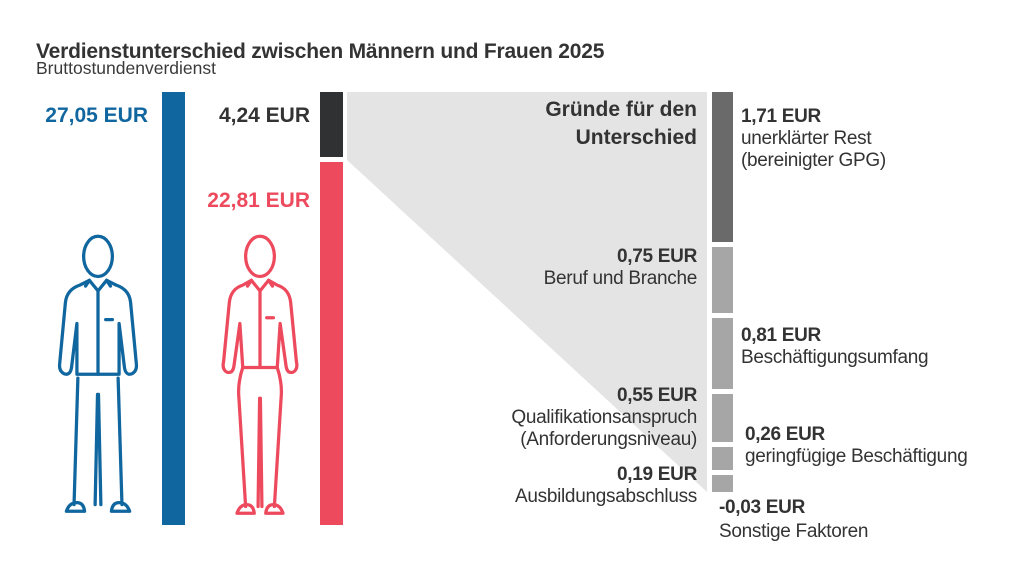  Describe the element at coordinates (636, 137) in the screenshot. I see `reasons-heading-line2: Unterschied` at that location.